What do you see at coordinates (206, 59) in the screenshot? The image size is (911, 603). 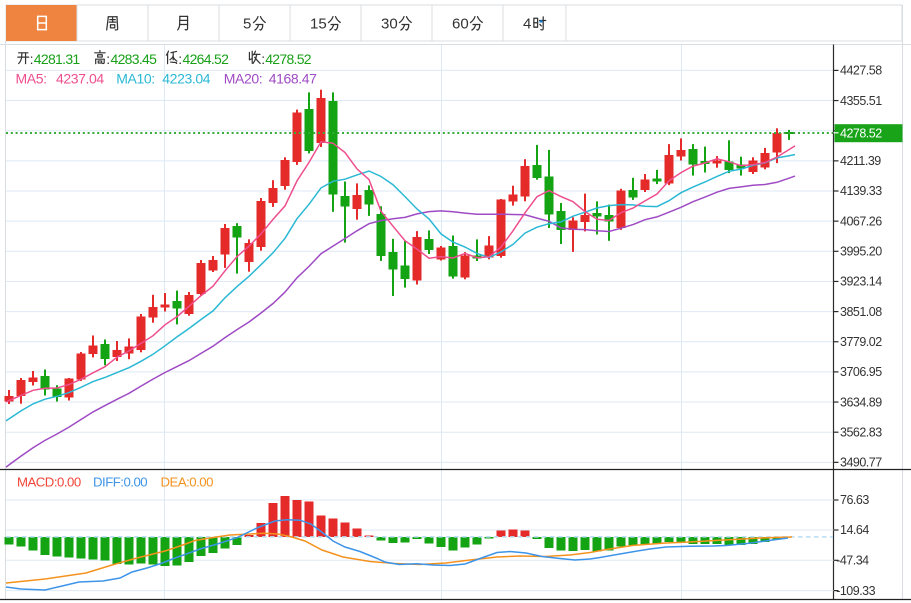 I see `svg-text: 4264.52` at bounding box center [206, 59].